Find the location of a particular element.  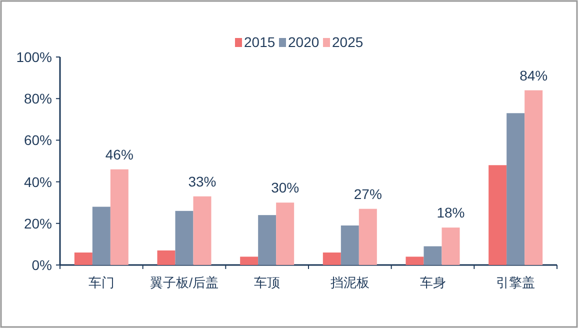

data-label: 18% is located at coordinates (450, 212).